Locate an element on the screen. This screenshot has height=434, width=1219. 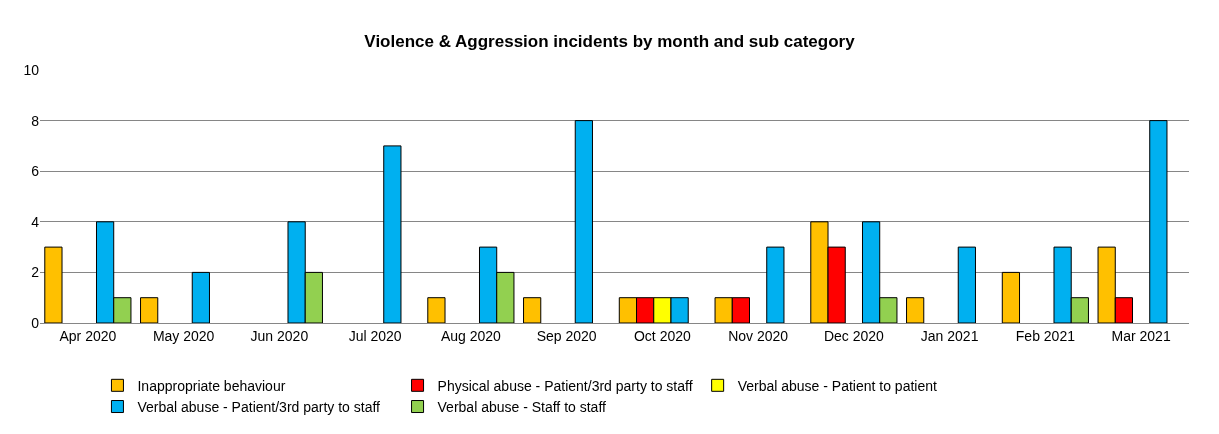
legend-label: Verbal abuse - Patient to patient is located at coordinates (837, 385).